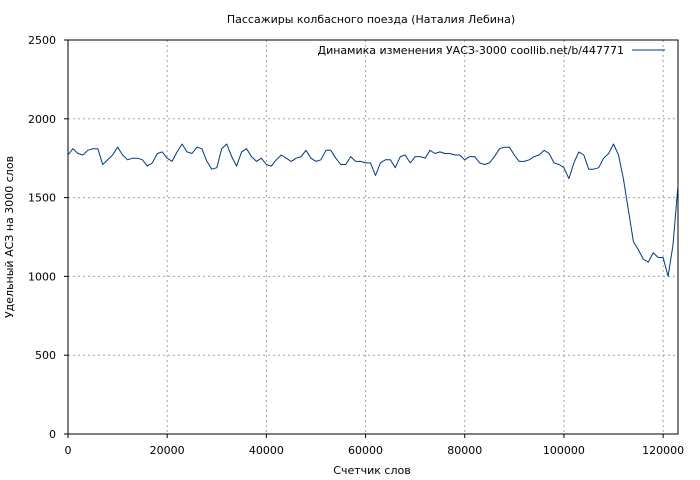 This screenshot has height=480, width=700. I want to click on x-axis-tick-labels: 0 20000 40000 60000 80000 100000 120000, so click(375, 450).